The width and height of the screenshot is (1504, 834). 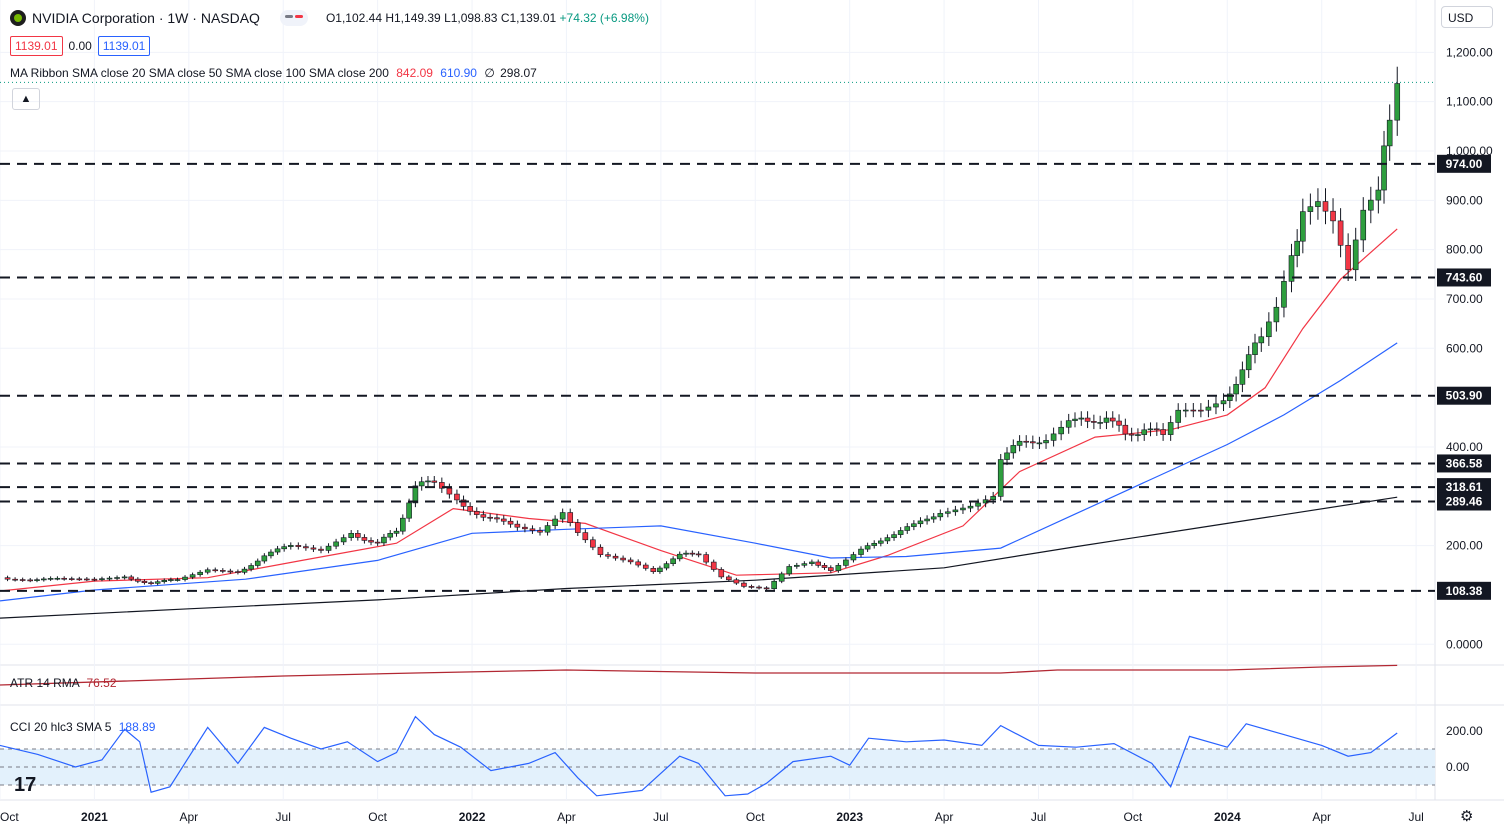 I want to click on low-value: L1,098.83, so click(x=471, y=18).